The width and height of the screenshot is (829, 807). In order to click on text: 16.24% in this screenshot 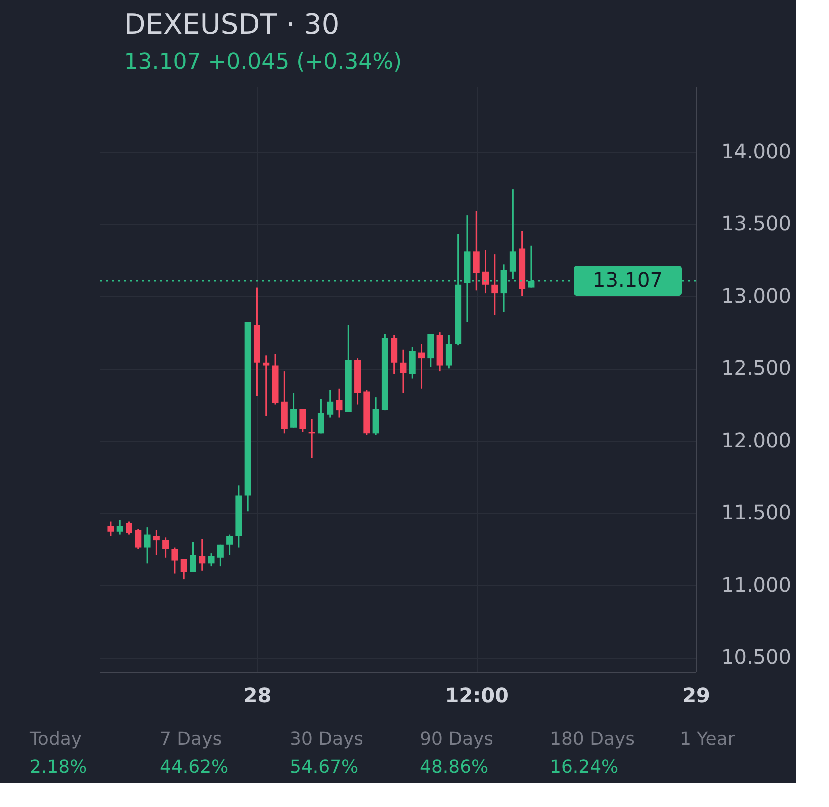, I will do `click(584, 767)`.